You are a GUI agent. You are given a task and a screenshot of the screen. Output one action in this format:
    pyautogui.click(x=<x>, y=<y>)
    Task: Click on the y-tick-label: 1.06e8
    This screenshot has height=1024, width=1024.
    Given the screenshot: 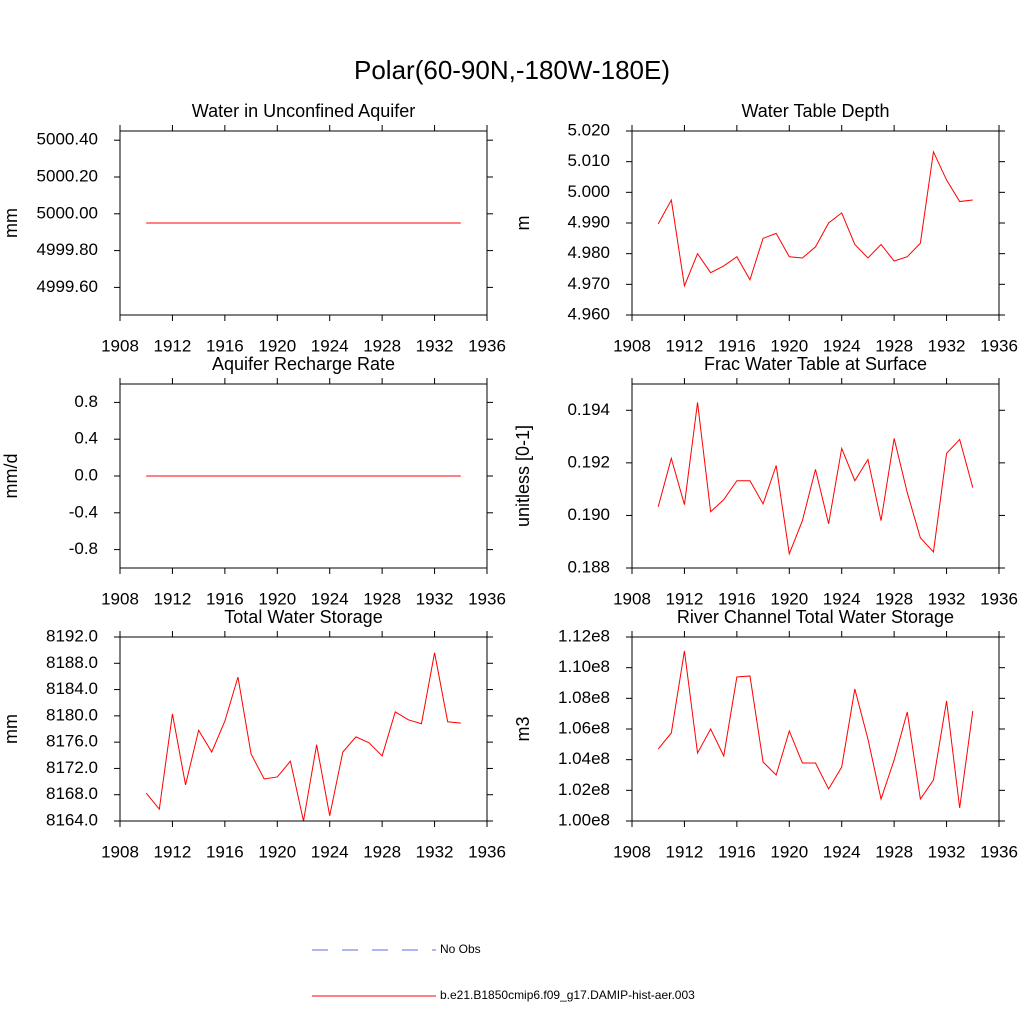 What is the action you would take?
    pyautogui.click(x=584, y=727)
    